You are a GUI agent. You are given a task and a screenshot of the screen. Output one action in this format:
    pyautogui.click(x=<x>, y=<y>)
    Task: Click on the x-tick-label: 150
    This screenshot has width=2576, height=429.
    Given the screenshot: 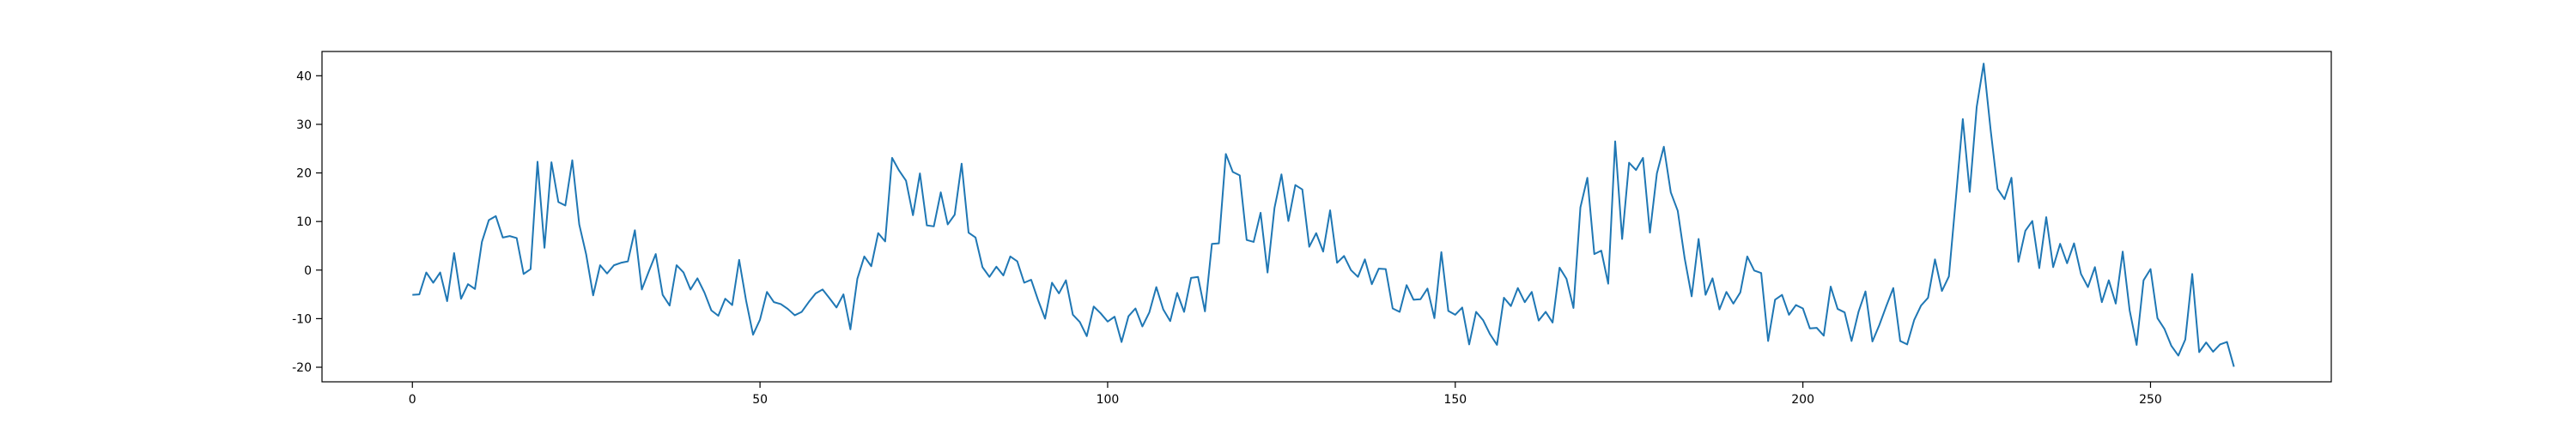 What is the action you would take?
    pyautogui.click(x=1455, y=400)
    